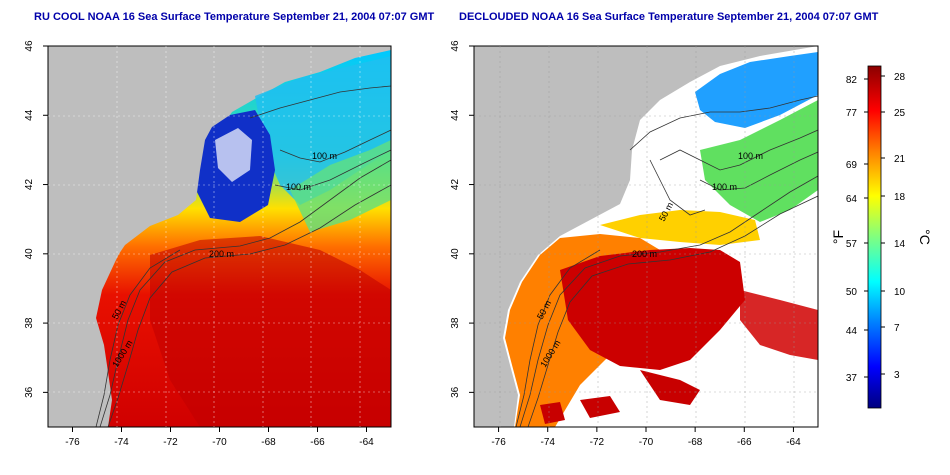 This screenshot has width=950, height=475. I want to click on left-lon-tick-label: -74, so click(121, 442).